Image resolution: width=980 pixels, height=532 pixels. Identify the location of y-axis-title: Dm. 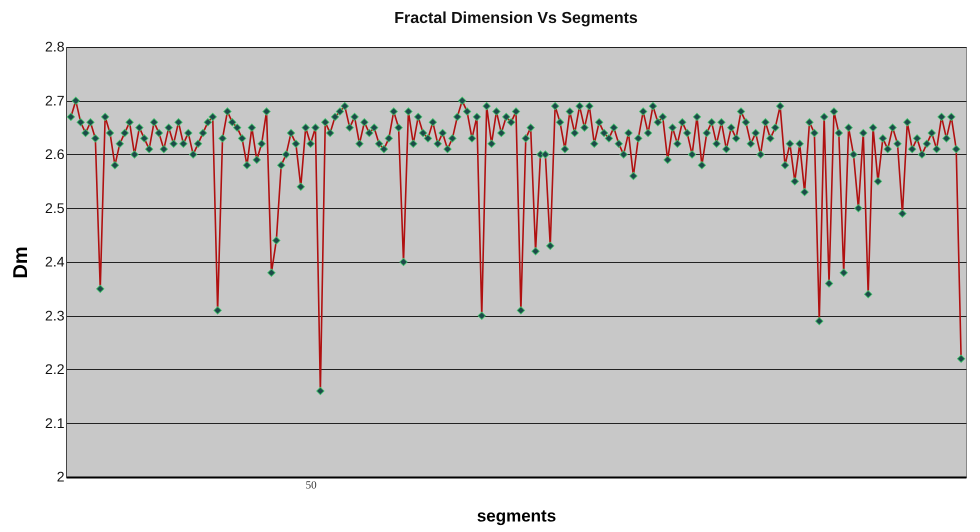
(21, 262).